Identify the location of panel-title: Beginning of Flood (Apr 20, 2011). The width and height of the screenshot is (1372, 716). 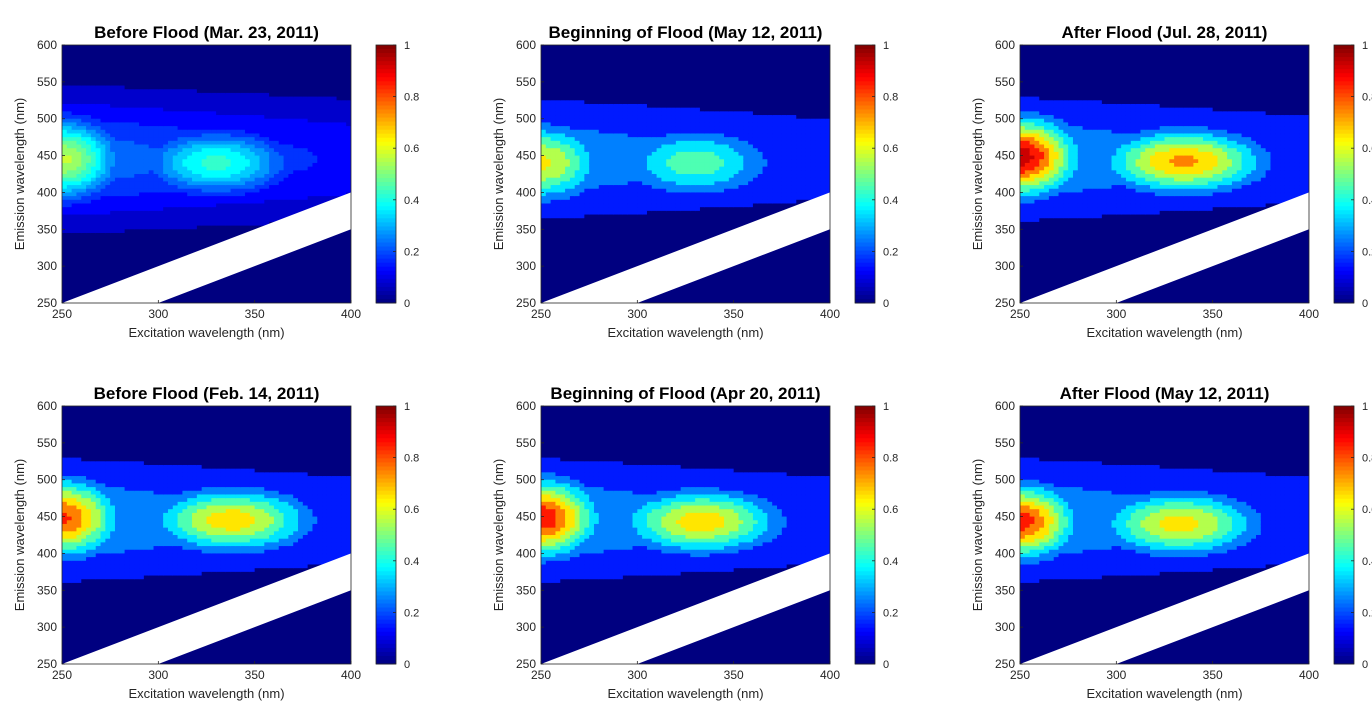
(685, 393).